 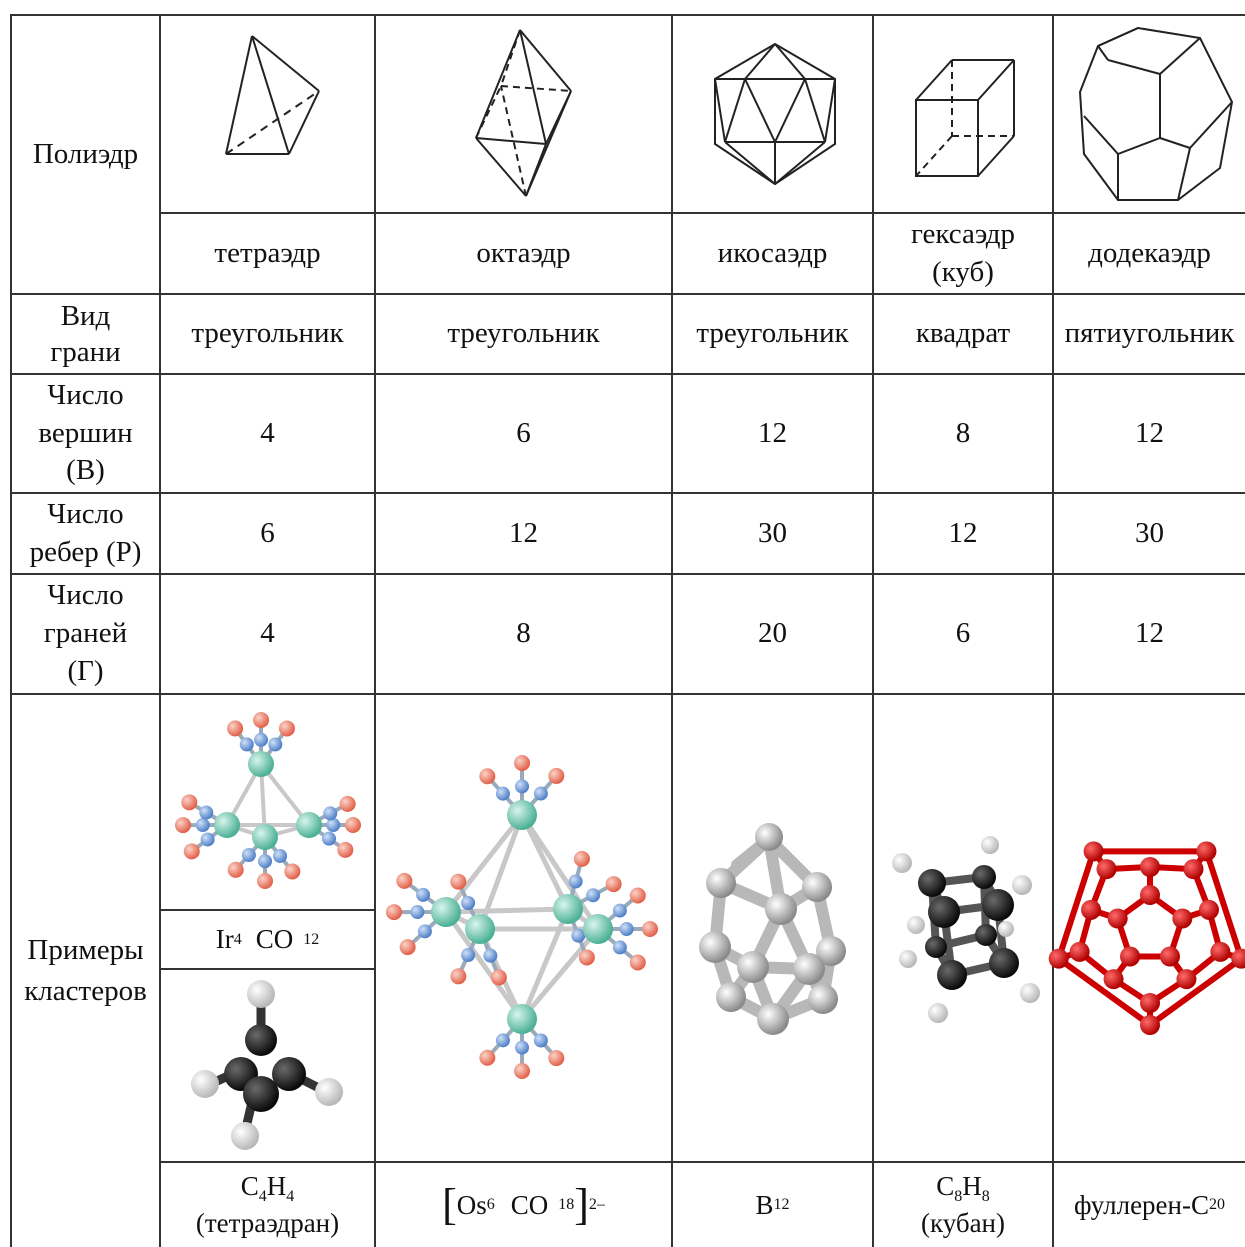 What do you see at coordinates (772, 333) in the screenshot?
I see `face-type-icosa: треугольник` at bounding box center [772, 333].